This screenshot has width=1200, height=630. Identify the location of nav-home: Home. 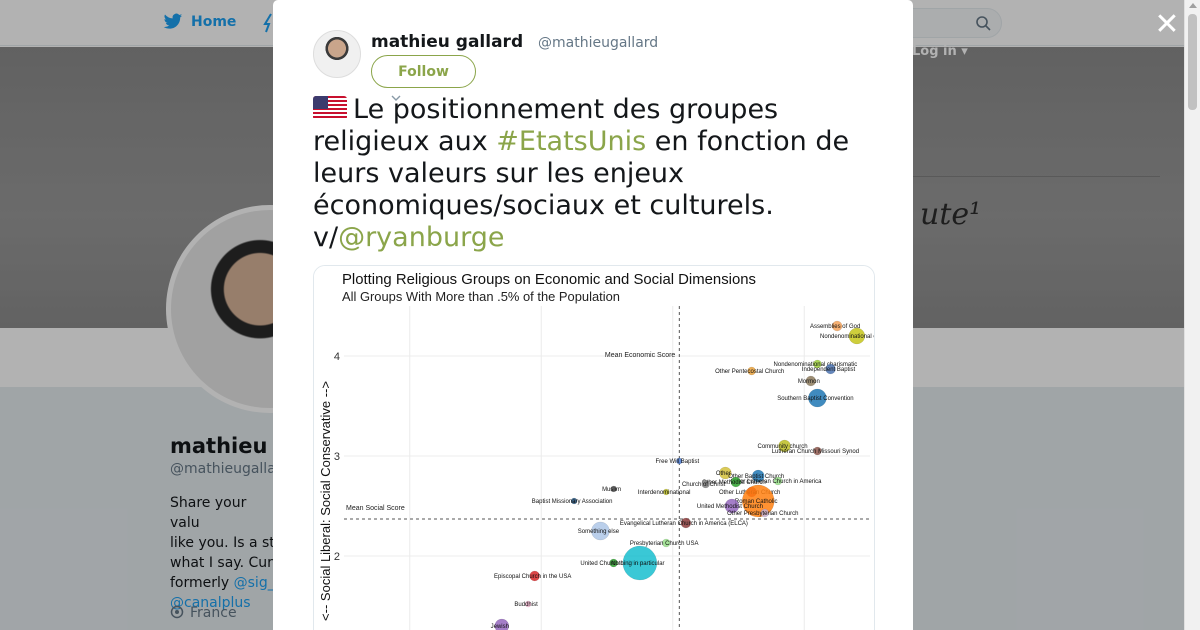
(199, 22).